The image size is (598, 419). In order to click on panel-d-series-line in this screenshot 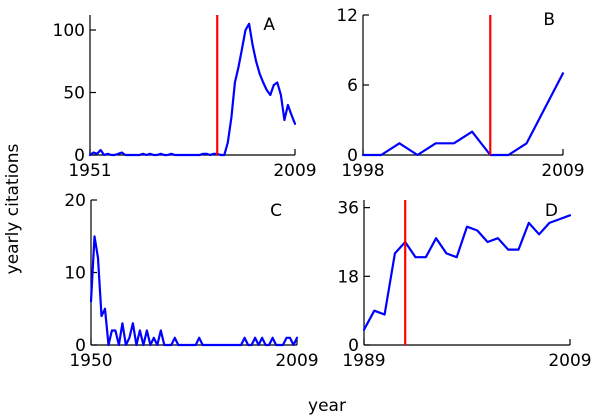, I will do `click(467, 272)`.